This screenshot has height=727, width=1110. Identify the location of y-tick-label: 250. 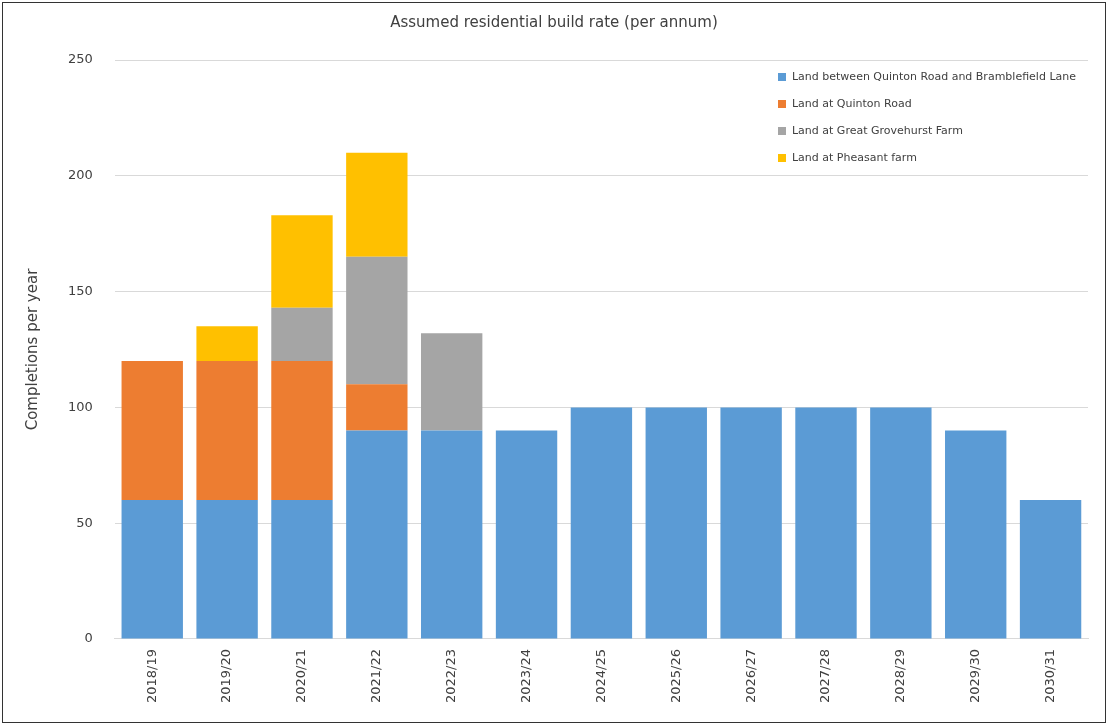
(80, 59).